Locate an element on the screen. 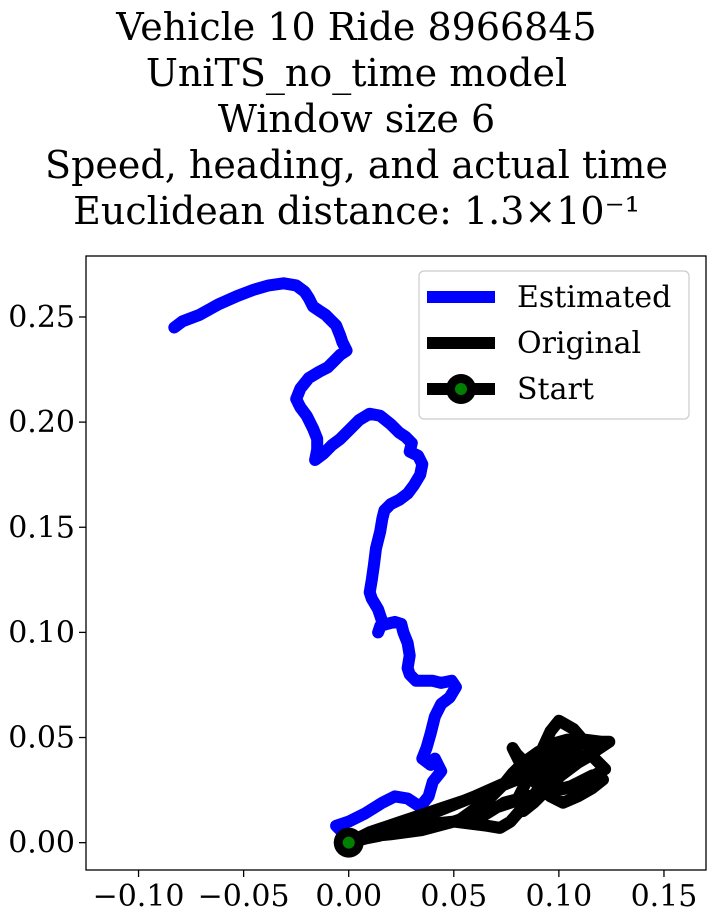 Image resolution: width=713 pixels, height=918 pixels. title-line-1: Vehicle 10 Ride 8966845 is located at coordinates (356, 27).